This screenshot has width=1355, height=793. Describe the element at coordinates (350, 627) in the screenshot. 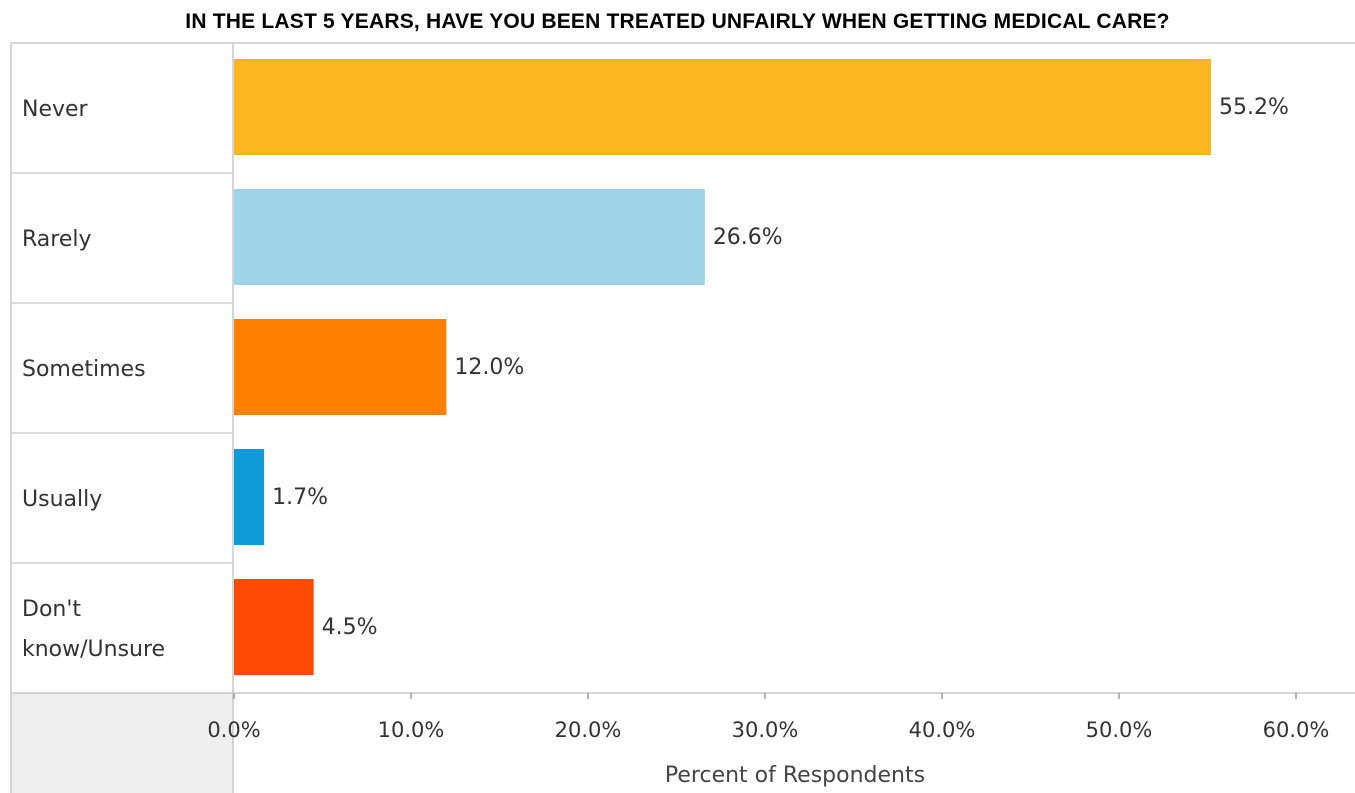

I see `data-label: 4.5%` at that location.